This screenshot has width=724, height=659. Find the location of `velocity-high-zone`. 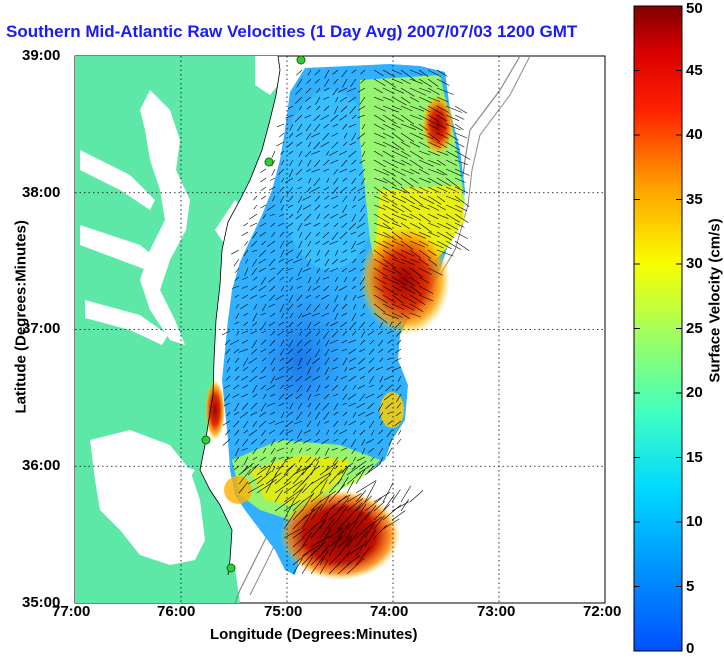

velocity-high-zone is located at coordinates (215, 410).